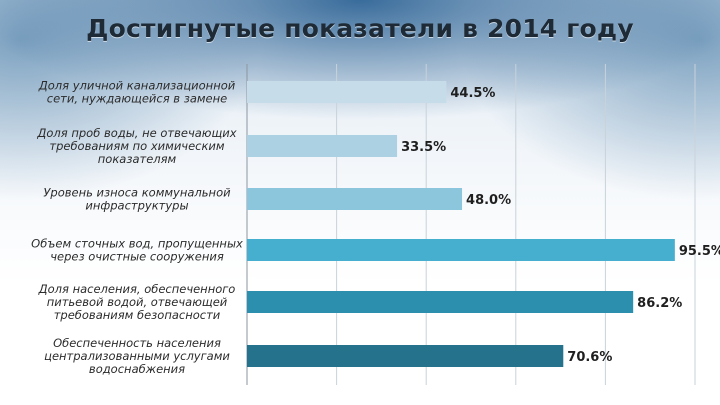 The image size is (720, 405). What do you see at coordinates (137, 257) in the screenshot?
I see `category-label-line: через очистные сооружения` at bounding box center [137, 257].